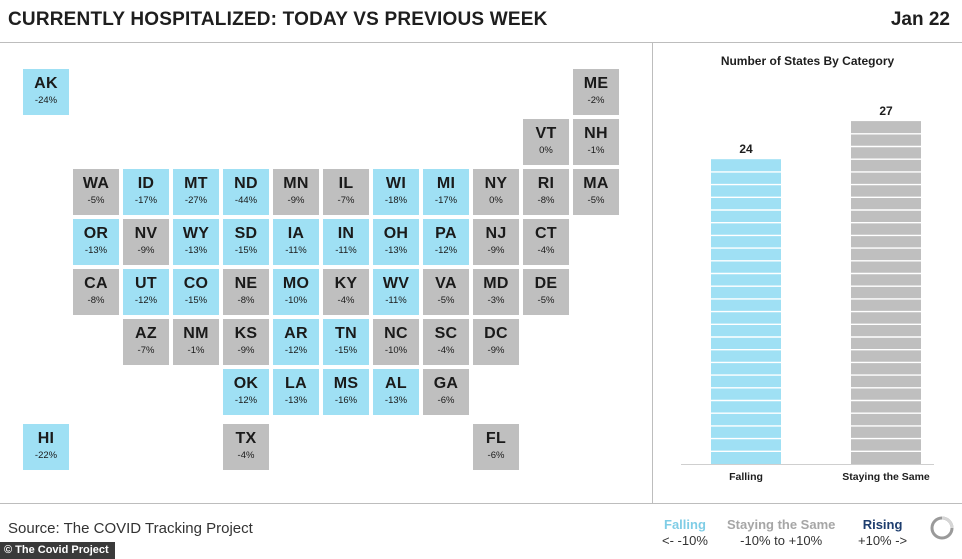 This screenshot has height=559, width=962. Describe the element at coordinates (346, 242) in the screenshot. I see `state-tile-in: IN -11%` at that location.